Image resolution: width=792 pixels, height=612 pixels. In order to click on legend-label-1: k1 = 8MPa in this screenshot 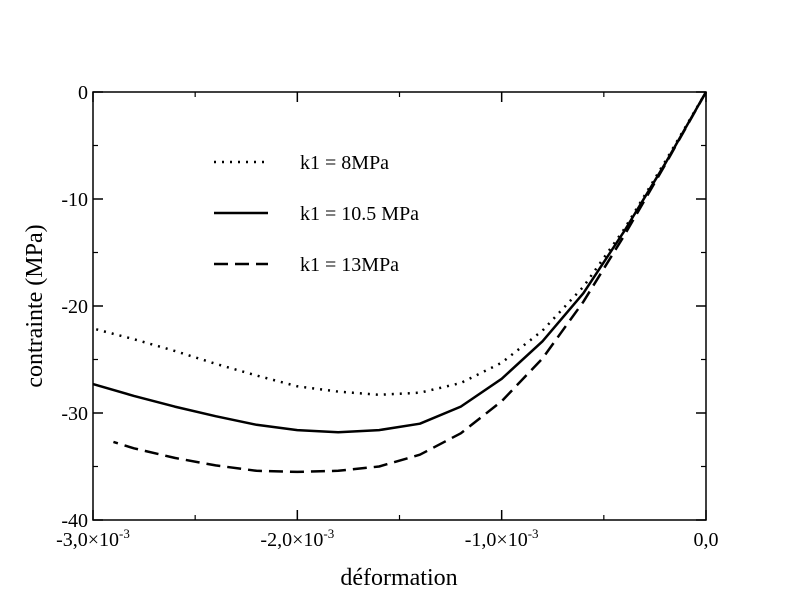, I will do `click(344, 163)`.